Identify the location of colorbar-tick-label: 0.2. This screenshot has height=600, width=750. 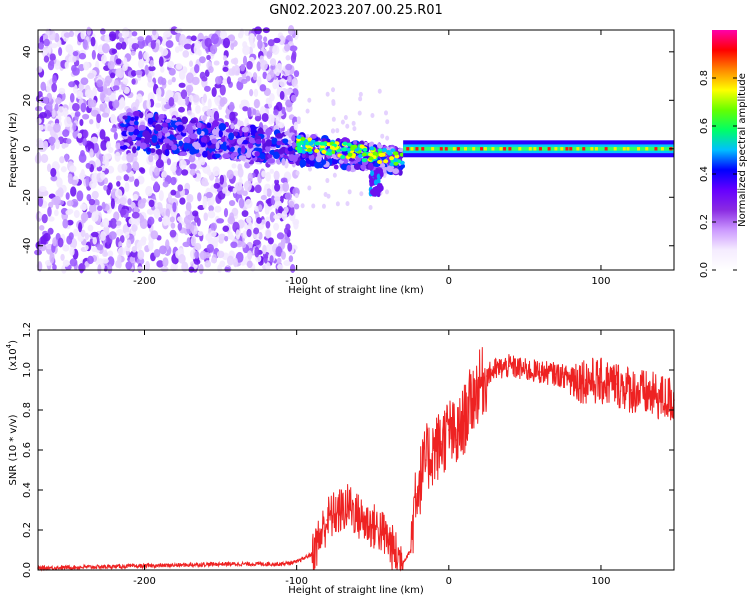
(704, 222).